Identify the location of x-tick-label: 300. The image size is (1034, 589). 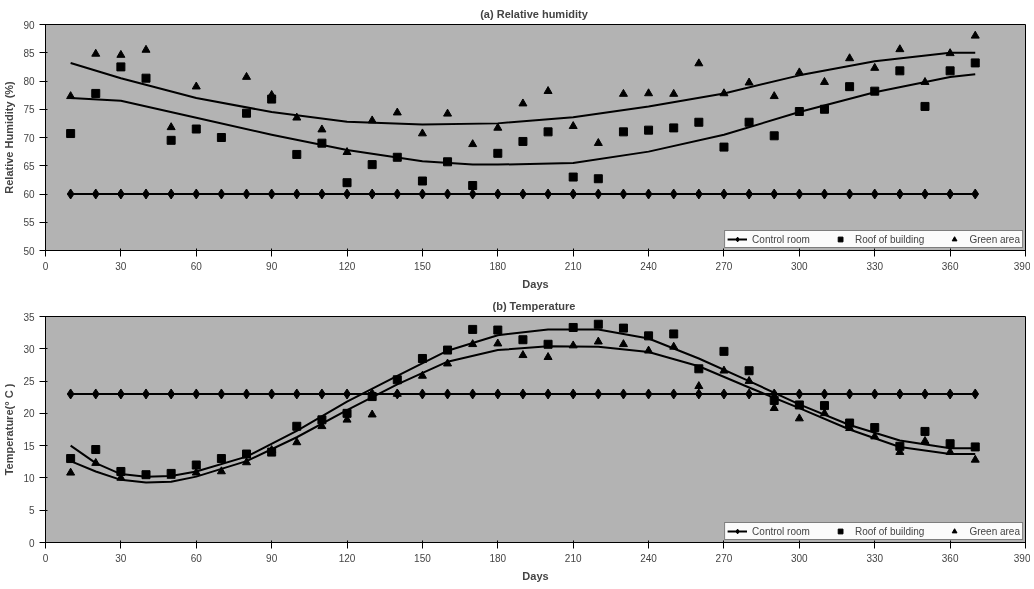
(800, 266).